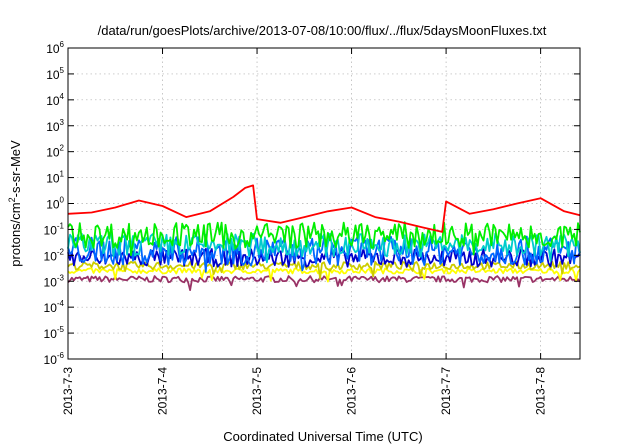 Image resolution: width=640 pixels, height=448 pixels. What do you see at coordinates (54, 359) in the screenshot?
I see `y-tick-label: 10⁻⁶` at bounding box center [54, 359].